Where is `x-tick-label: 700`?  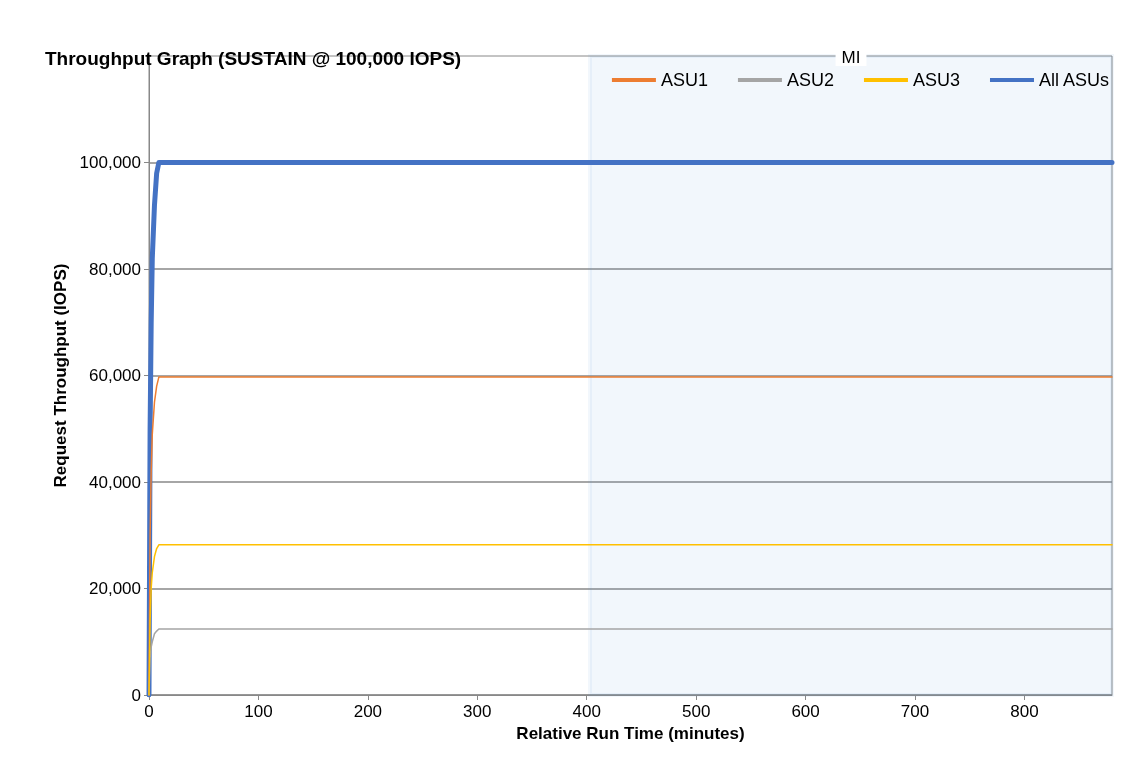 x-tick-label: 700 is located at coordinates (915, 711).